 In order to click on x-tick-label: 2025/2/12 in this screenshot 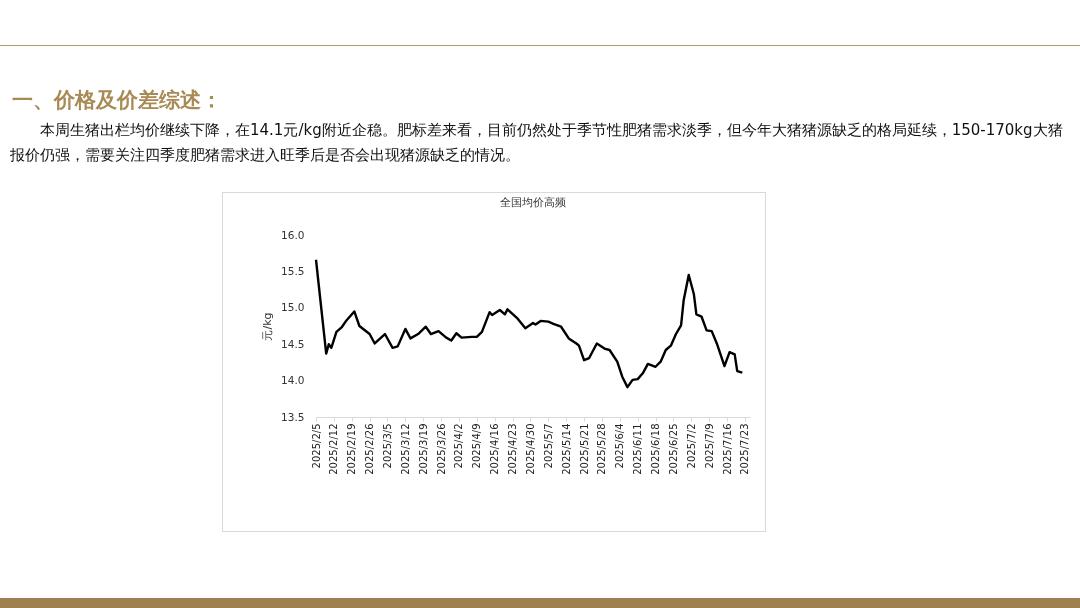, I will do `click(334, 449)`.